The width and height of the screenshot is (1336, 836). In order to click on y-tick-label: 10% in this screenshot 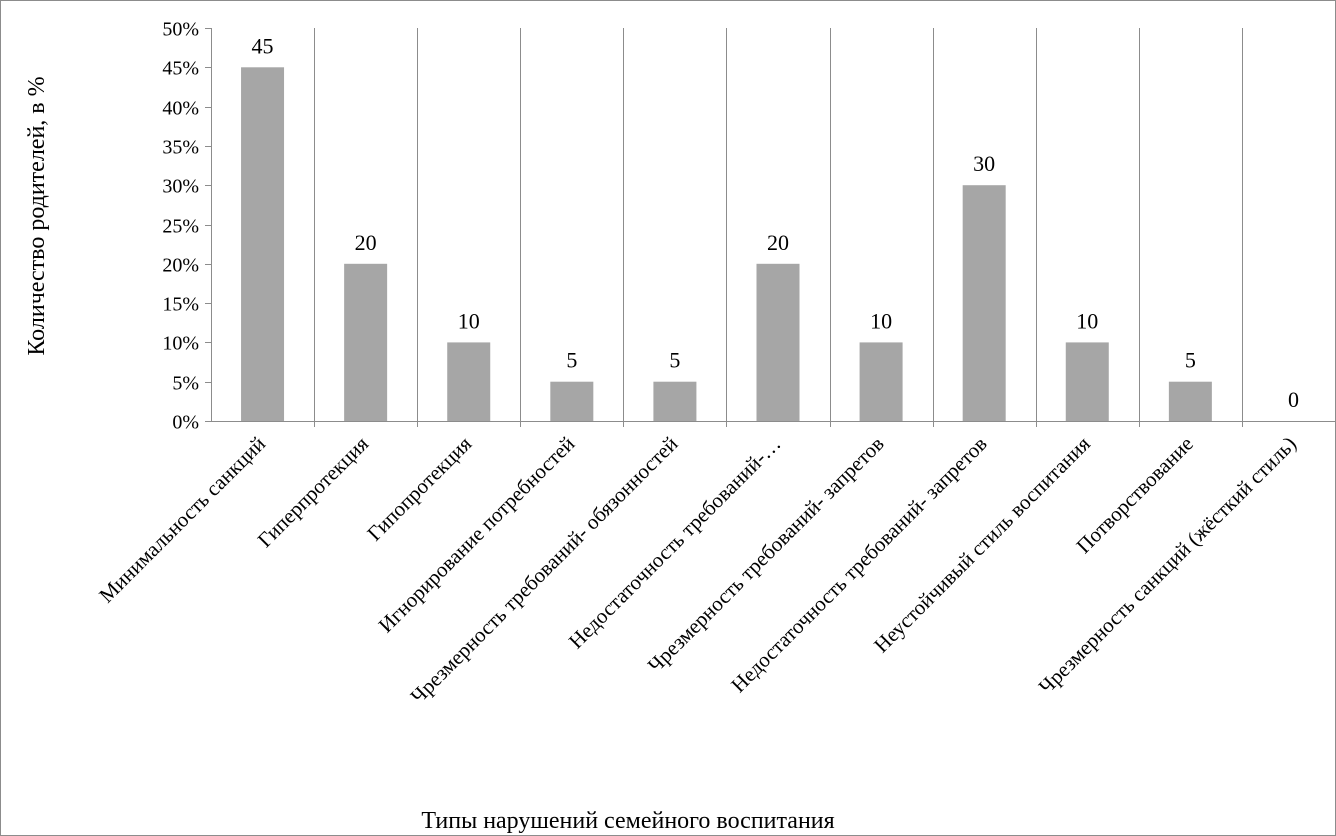, I will do `click(180, 344)`.